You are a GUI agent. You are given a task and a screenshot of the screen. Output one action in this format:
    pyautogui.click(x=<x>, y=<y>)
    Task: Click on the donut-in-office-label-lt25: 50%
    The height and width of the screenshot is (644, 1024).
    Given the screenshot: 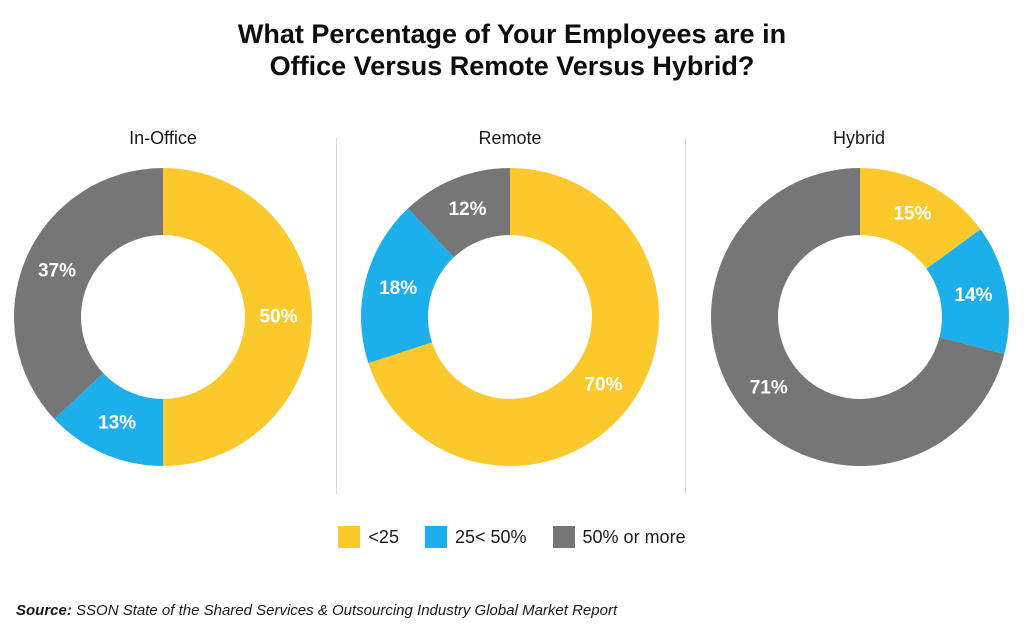 What is the action you would take?
    pyautogui.click(x=278, y=317)
    